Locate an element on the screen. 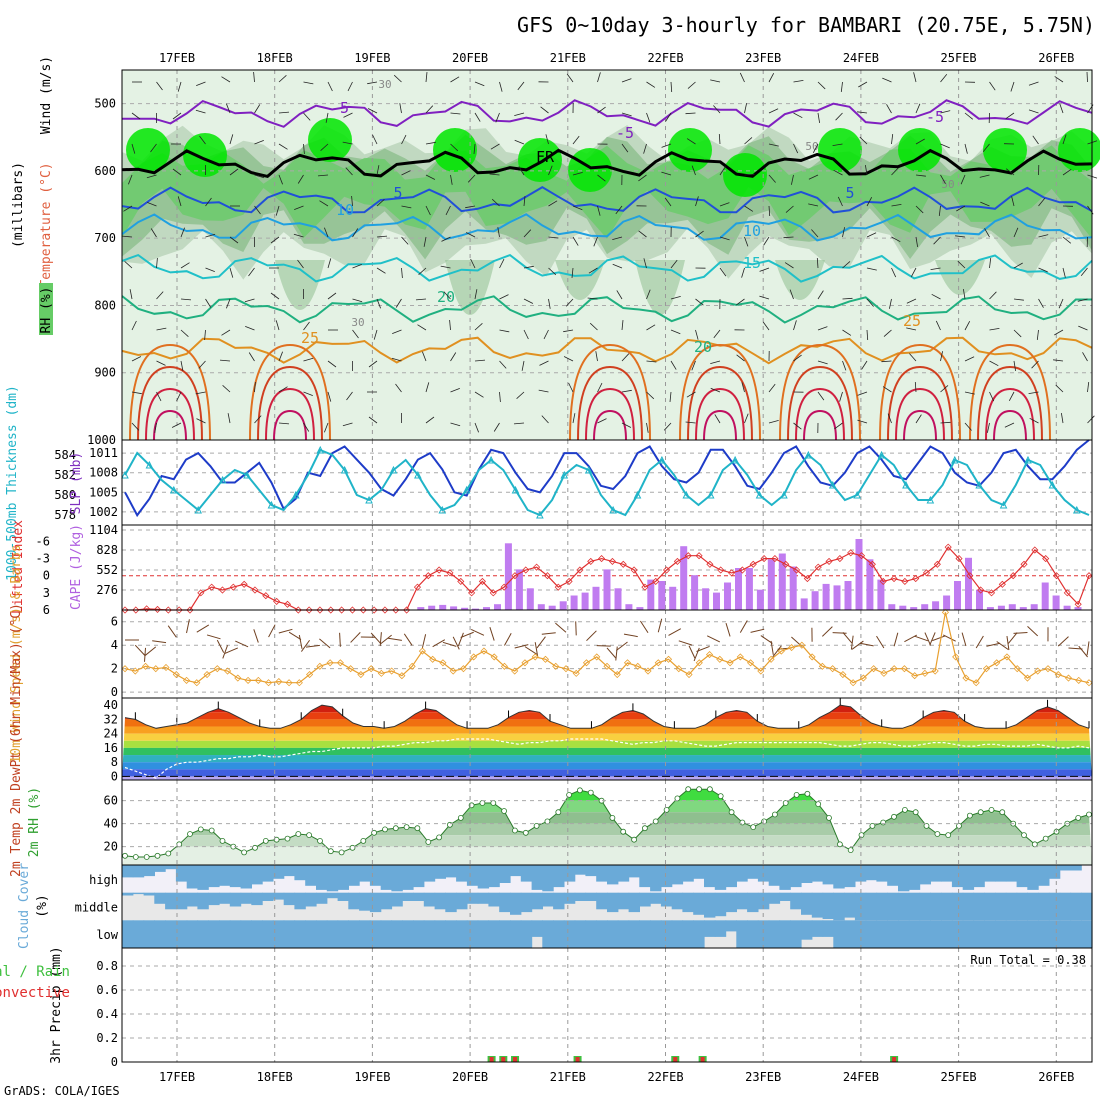 The image size is (1100, 1100). cloud-row-label: low is located at coordinates (107, 935).